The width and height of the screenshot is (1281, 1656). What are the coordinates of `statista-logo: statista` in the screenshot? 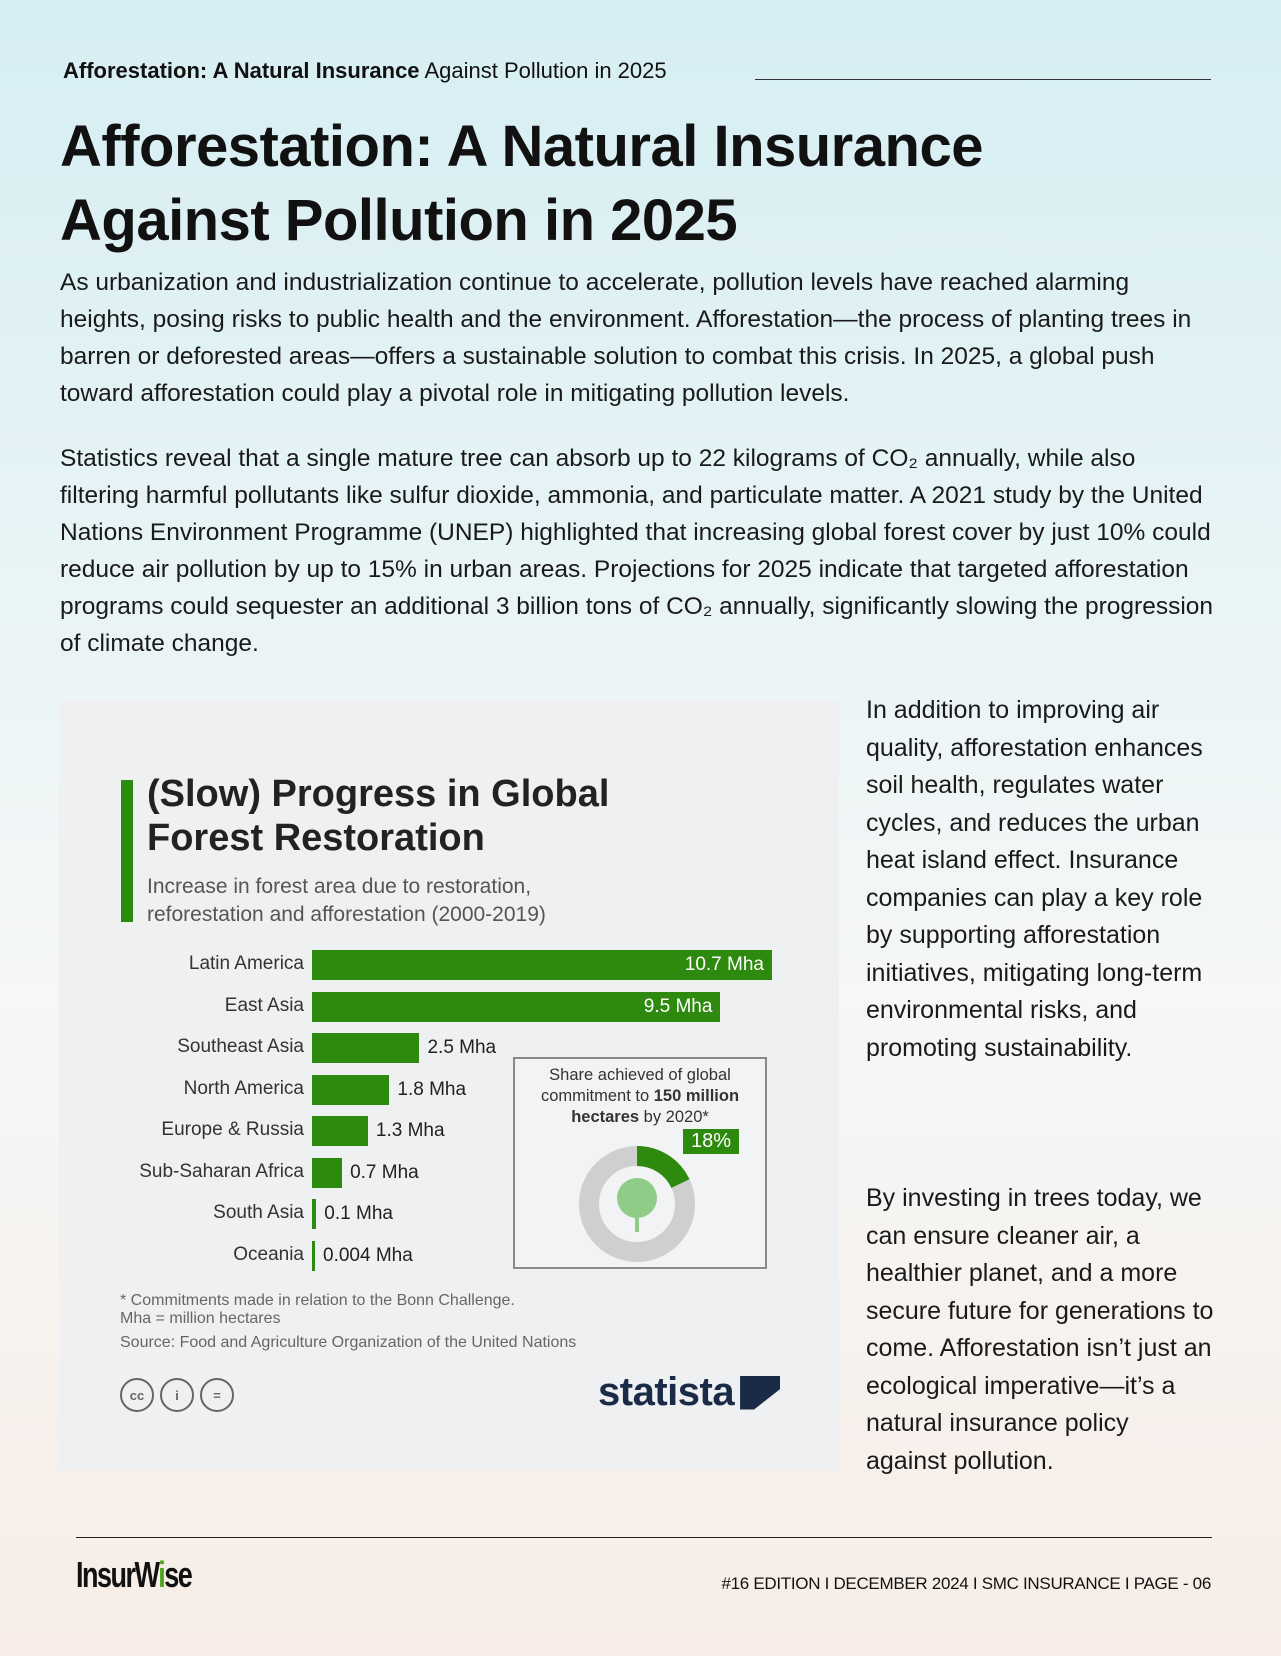 It's located at (689, 1392).